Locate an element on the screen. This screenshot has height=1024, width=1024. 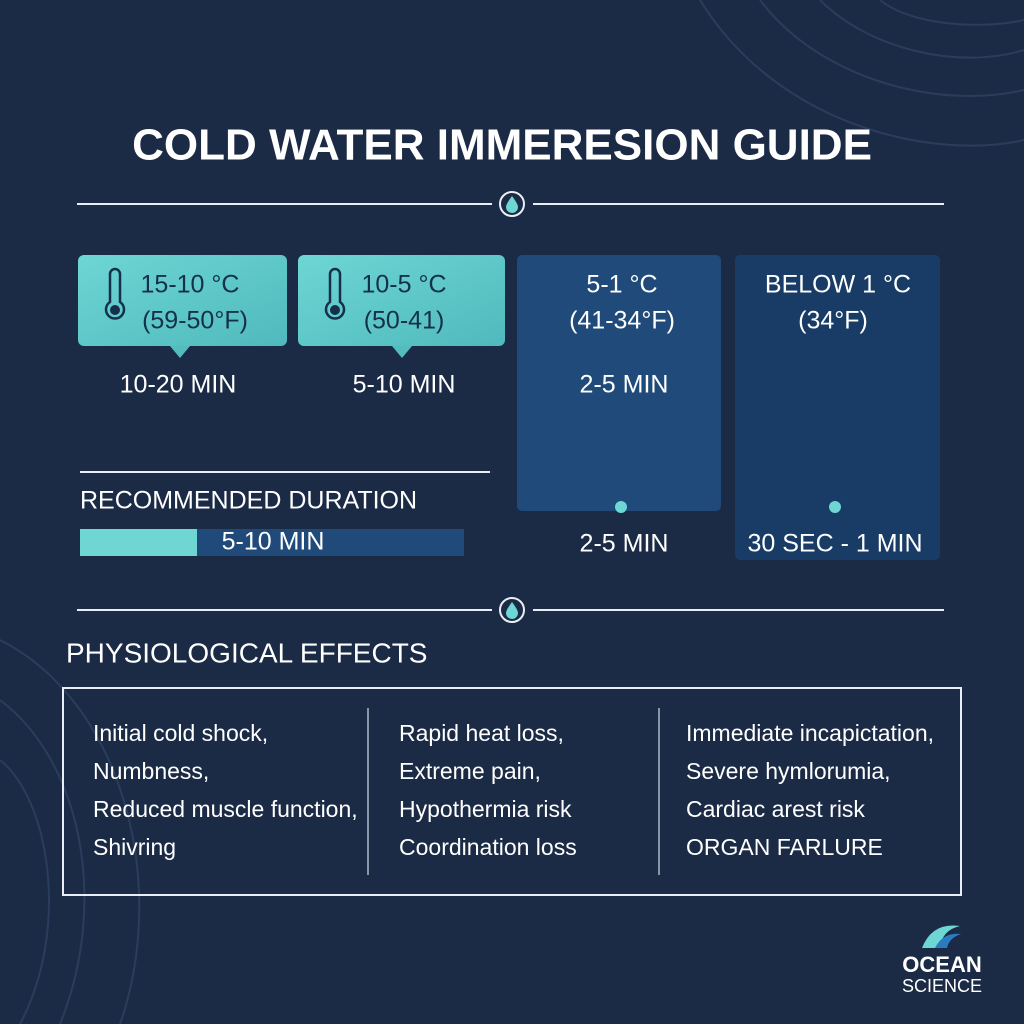
effect-item: Initial cold shock, is located at coordinates (180, 733).